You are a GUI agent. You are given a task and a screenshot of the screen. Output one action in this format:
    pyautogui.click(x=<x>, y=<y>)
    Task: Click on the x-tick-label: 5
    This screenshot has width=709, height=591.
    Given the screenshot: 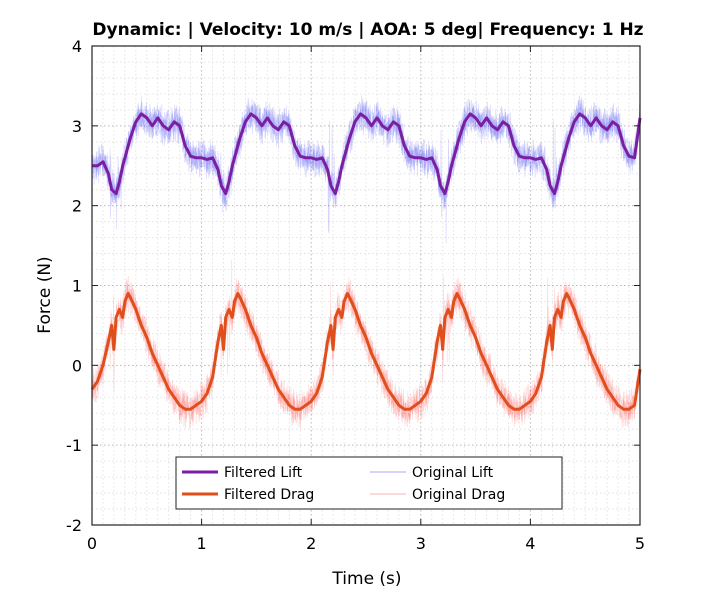 What is the action you would take?
    pyautogui.click(x=640, y=543)
    